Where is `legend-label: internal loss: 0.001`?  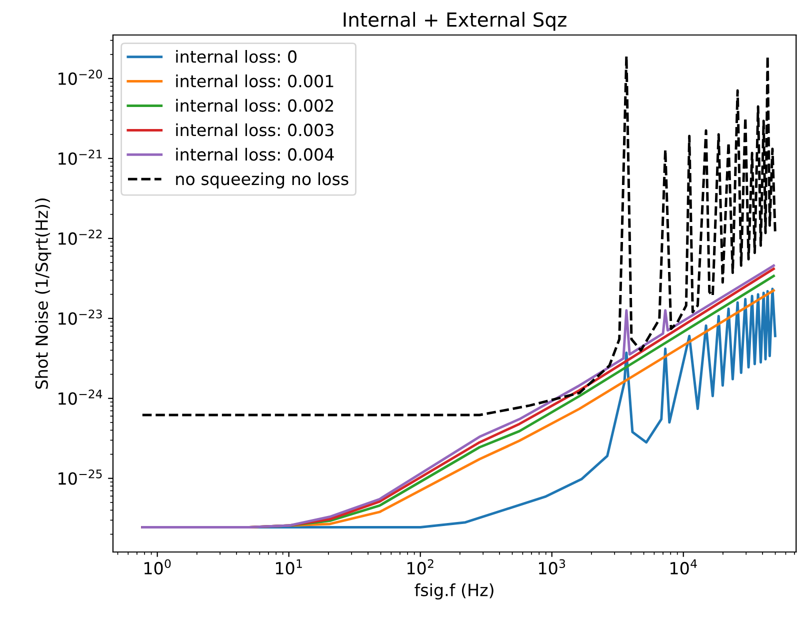
legend-label: internal loss: 0.001 is located at coordinates (255, 81).